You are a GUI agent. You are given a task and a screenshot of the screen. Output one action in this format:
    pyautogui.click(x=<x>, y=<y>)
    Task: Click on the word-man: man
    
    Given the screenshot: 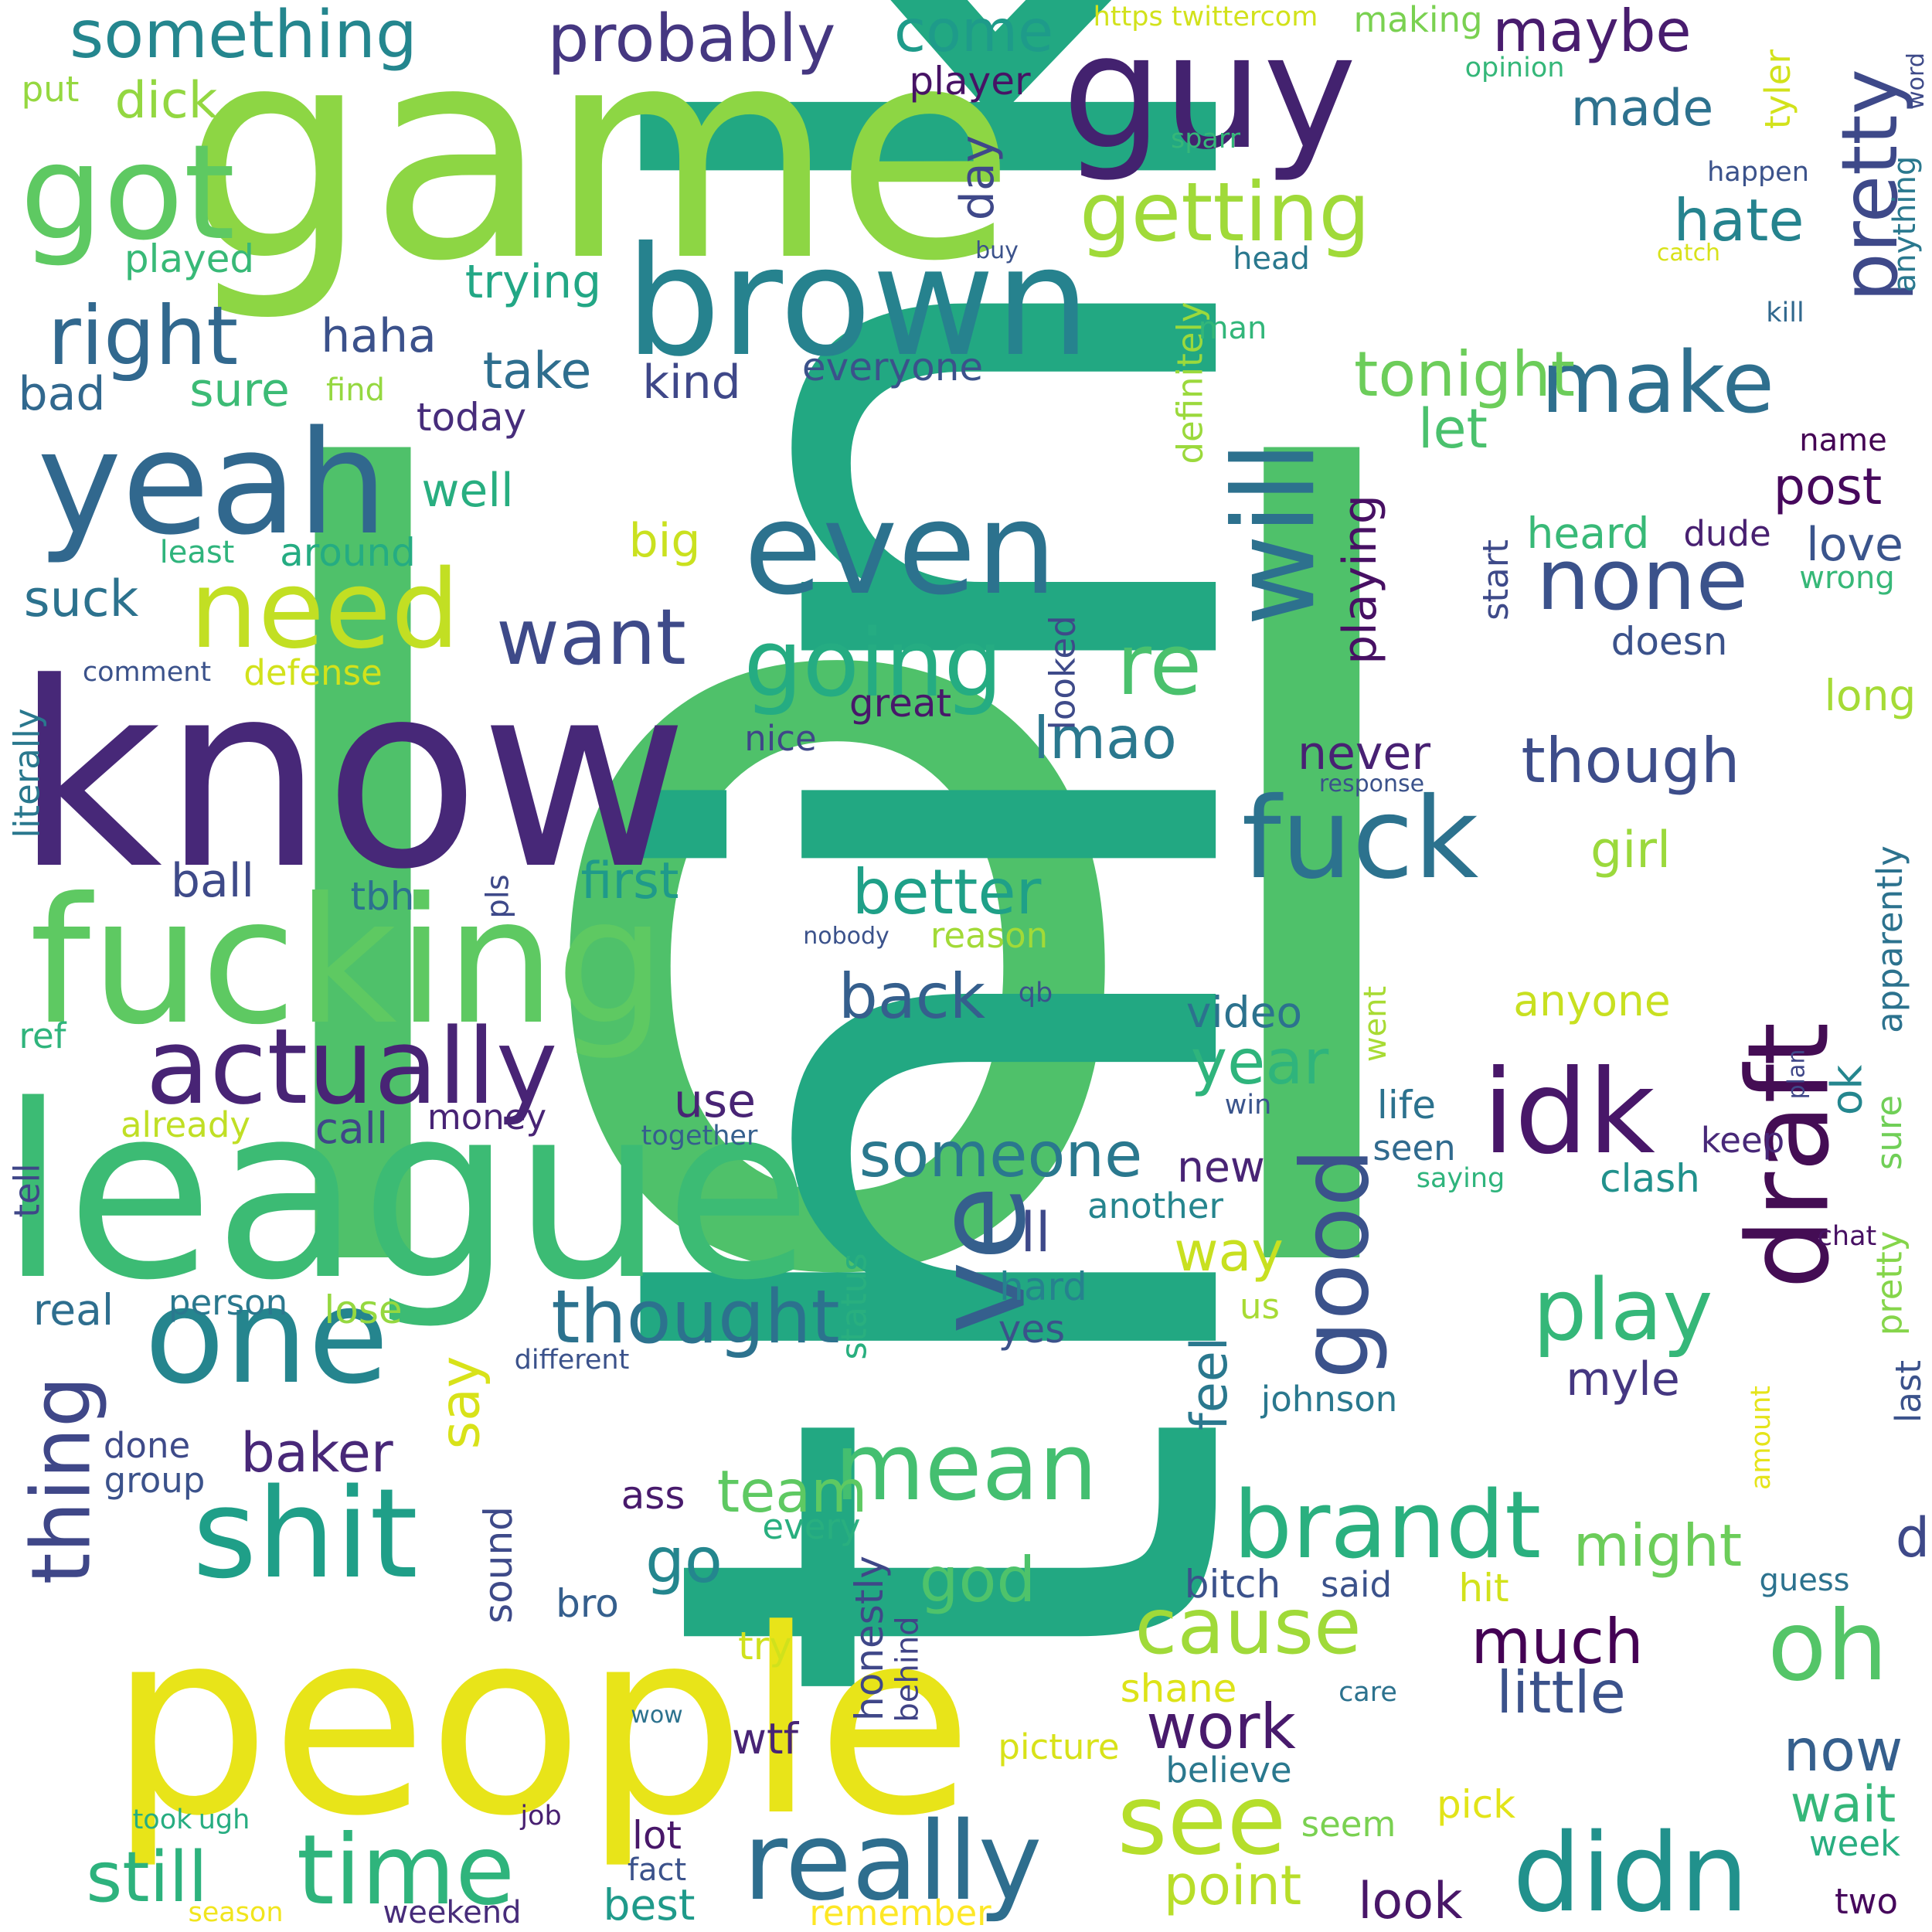 What is the action you would take?
    pyautogui.click(x=1233, y=328)
    